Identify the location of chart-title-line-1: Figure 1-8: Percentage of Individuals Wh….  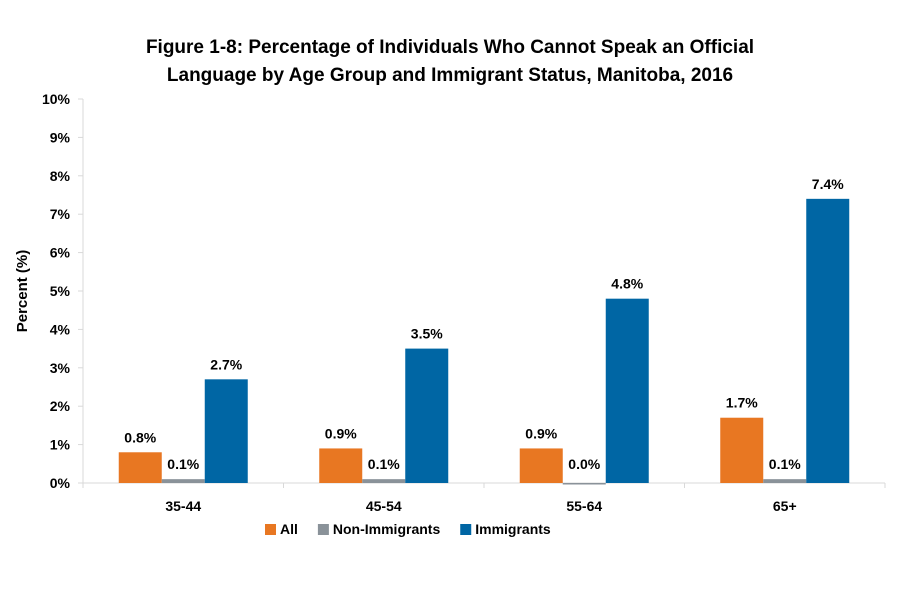
(450, 47).